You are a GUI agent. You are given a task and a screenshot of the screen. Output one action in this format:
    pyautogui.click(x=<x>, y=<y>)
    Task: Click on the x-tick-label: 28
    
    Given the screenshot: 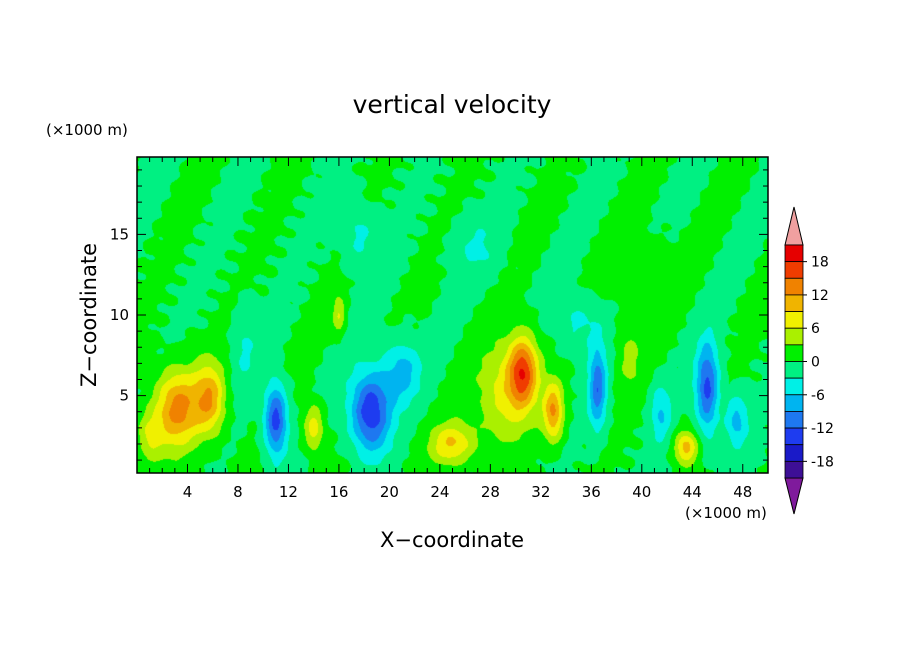 What is the action you would take?
    pyautogui.click(x=490, y=492)
    